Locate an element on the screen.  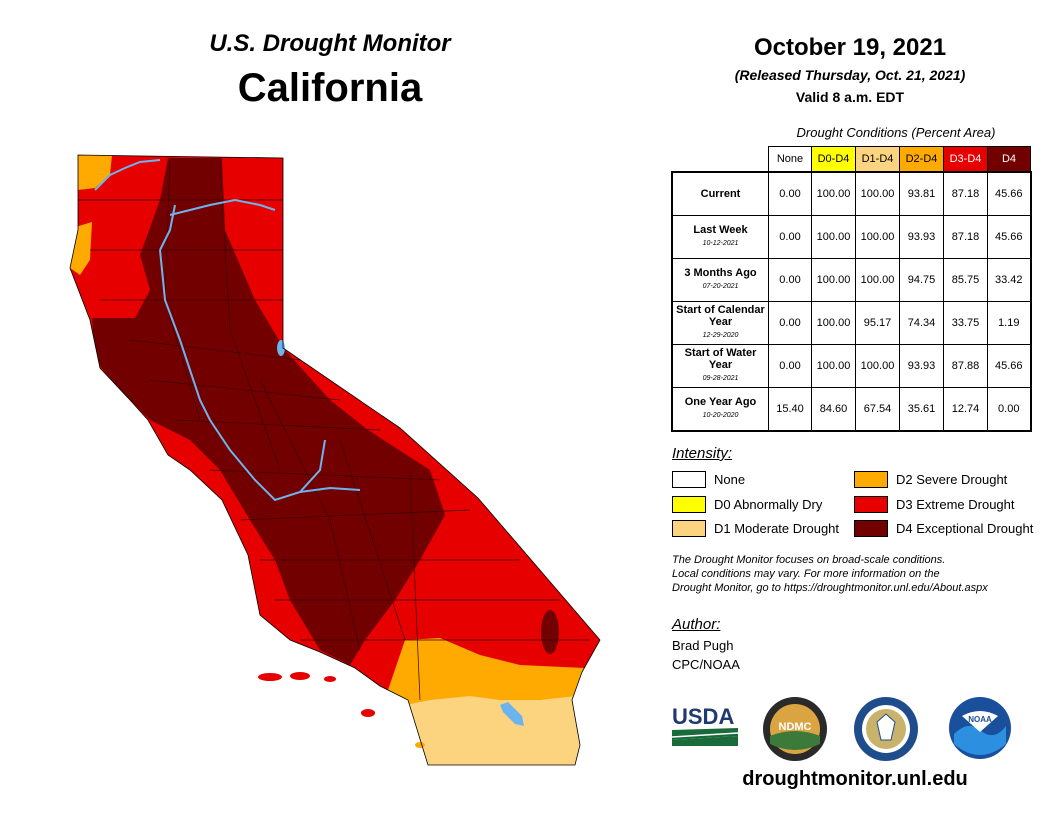
table-cell: 84.60 is located at coordinates (833, 409).